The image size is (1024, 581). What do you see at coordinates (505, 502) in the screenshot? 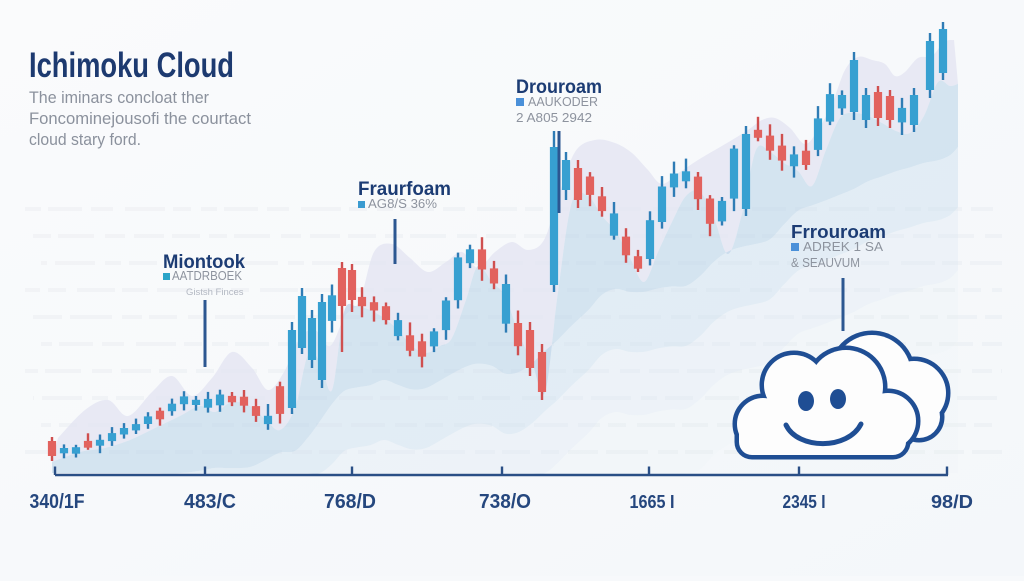
I see `svg-text: 738/O` at bounding box center [505, 502].